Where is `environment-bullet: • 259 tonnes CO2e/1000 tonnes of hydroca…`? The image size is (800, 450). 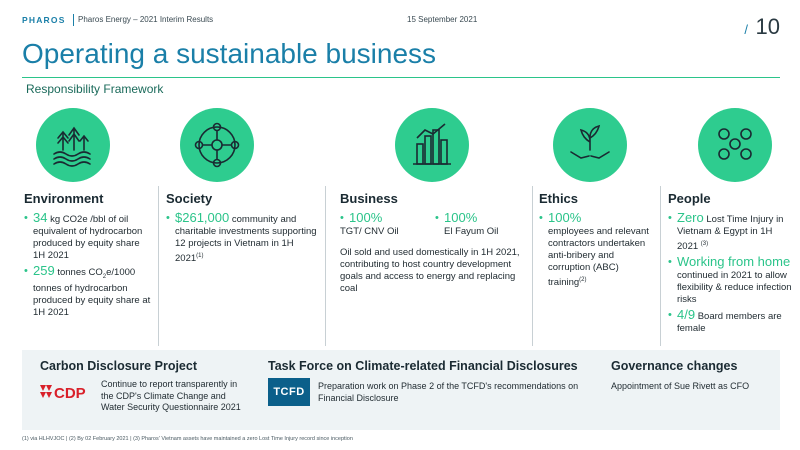
environment-bullet: • 259 tonnes CO2e/1000 tonnes of hydroca… is located at coordinates (88, 291).